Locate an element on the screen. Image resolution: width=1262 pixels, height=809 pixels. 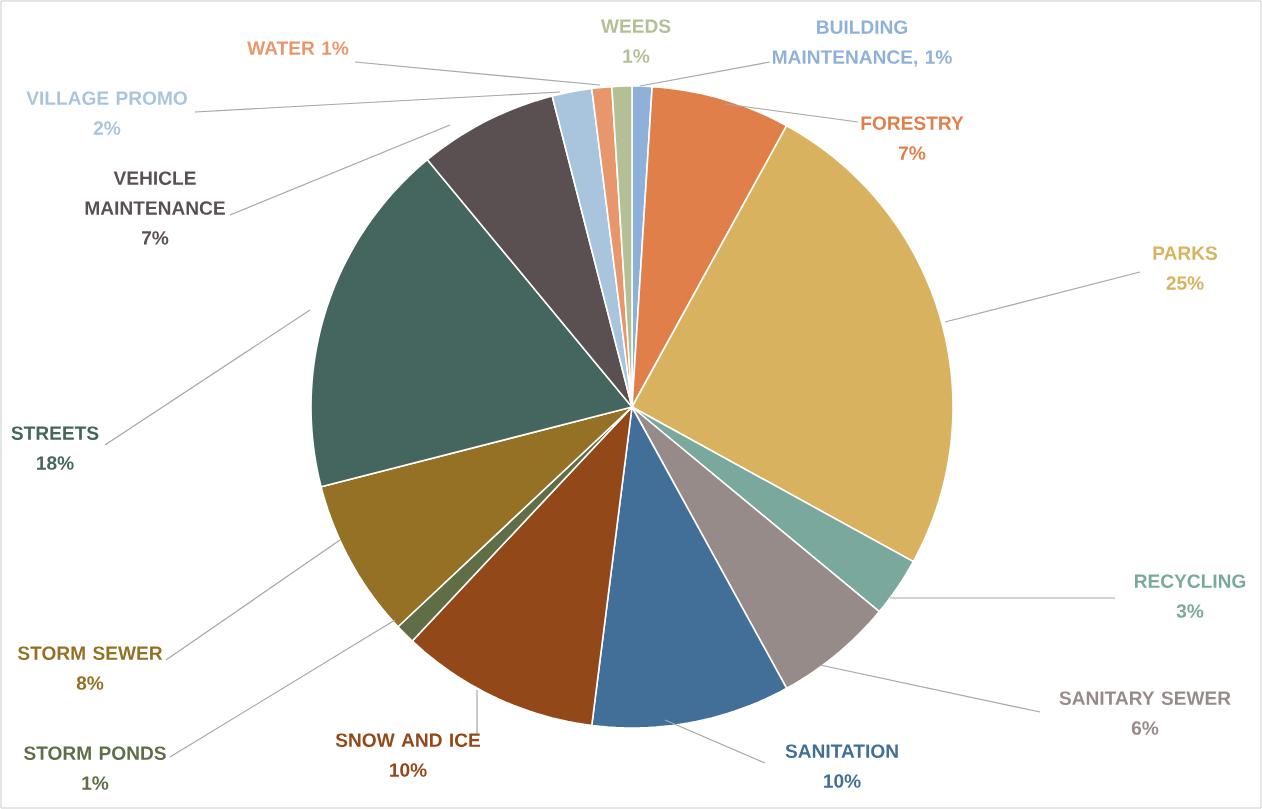
slice-label: WATER is located at coordinates (281, 48).